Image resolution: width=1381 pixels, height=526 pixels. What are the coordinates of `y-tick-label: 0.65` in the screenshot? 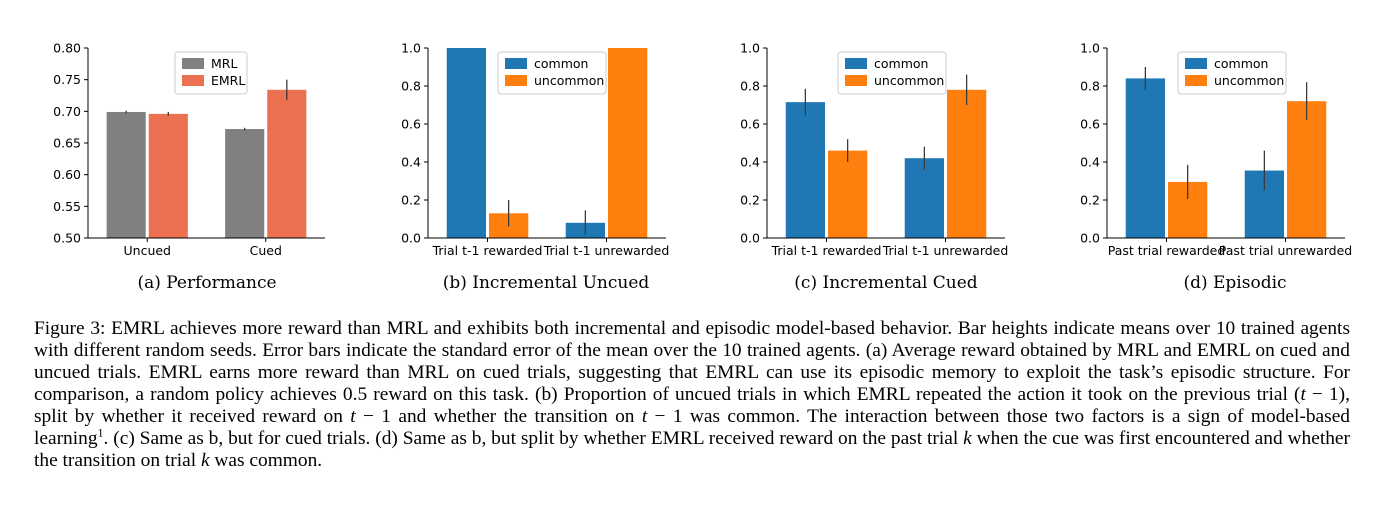 It's located at (67, 143).